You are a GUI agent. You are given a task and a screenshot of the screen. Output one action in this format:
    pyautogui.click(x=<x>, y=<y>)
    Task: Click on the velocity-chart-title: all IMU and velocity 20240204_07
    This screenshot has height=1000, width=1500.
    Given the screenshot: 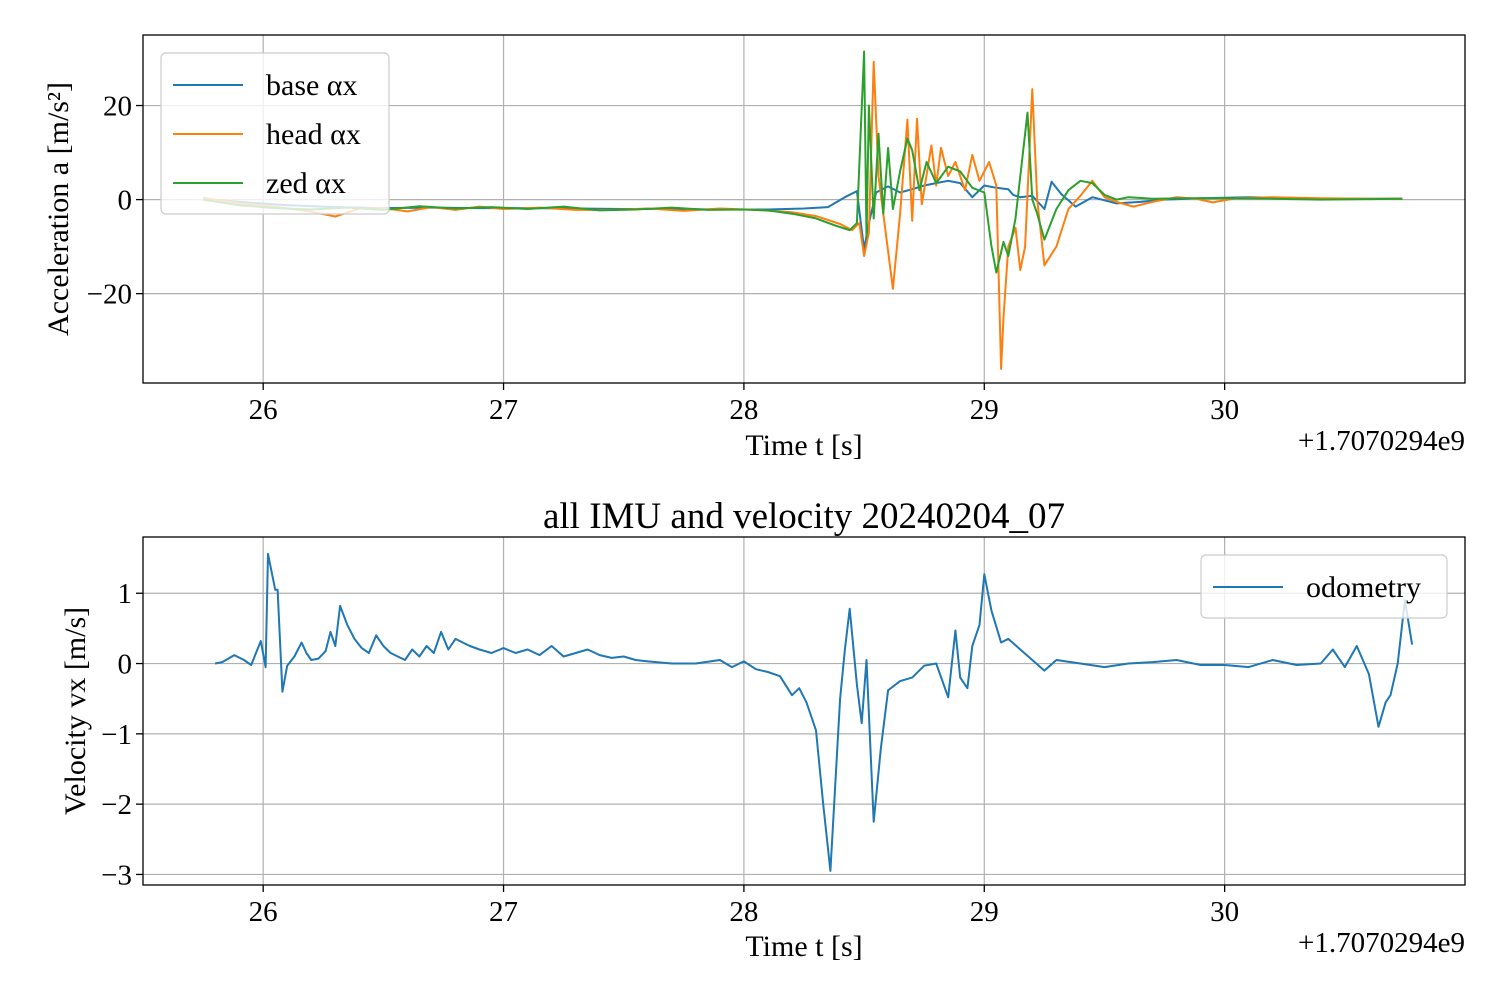 What is the action you would take?
    pyautogui.click(x=804, y=516)
    